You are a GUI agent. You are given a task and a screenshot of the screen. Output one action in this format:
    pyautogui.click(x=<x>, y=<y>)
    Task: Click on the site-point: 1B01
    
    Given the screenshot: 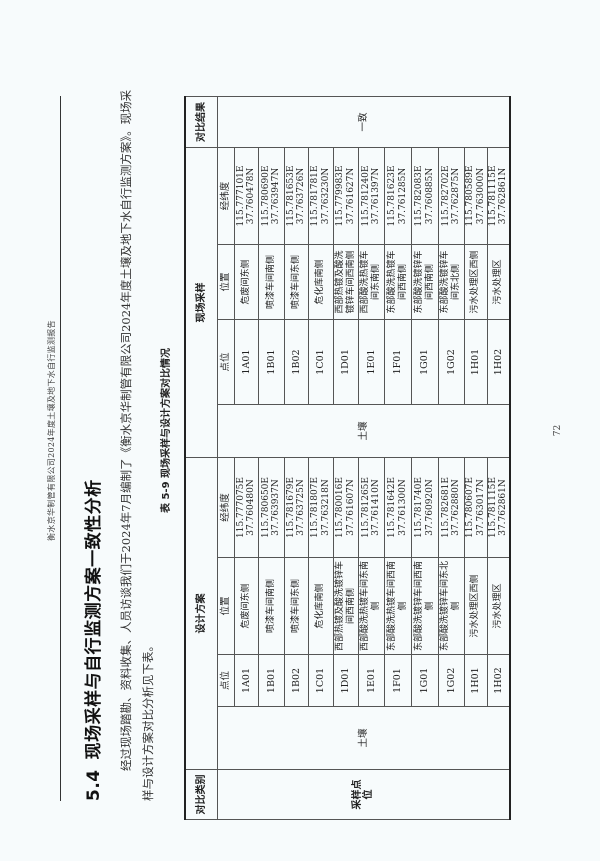 What is the action you would take?
    pyautogui.click(x=271, y=362)
    